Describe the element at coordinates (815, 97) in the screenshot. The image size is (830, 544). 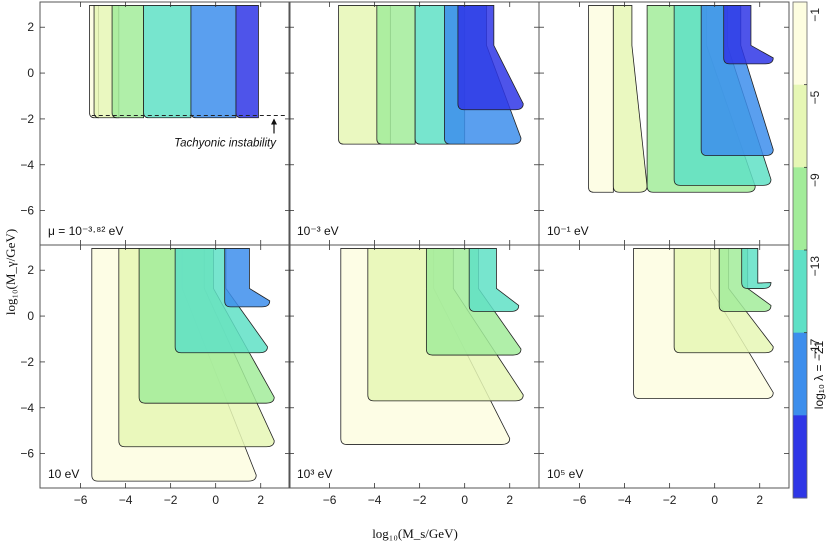
I see `colorbar-tick-label: −5` at that location.